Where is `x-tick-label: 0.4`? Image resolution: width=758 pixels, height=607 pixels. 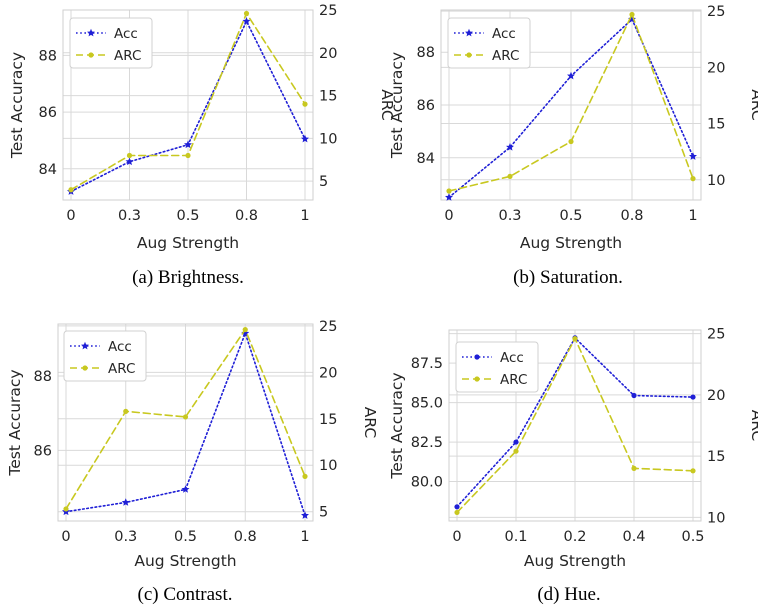
x-tick-label: 0.4 is located at coordinates (633, 537).